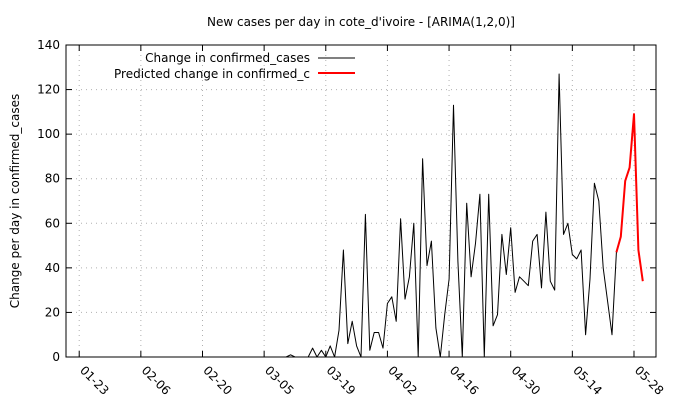  I want to click on y-tick-label: 80, so click(52, 179).